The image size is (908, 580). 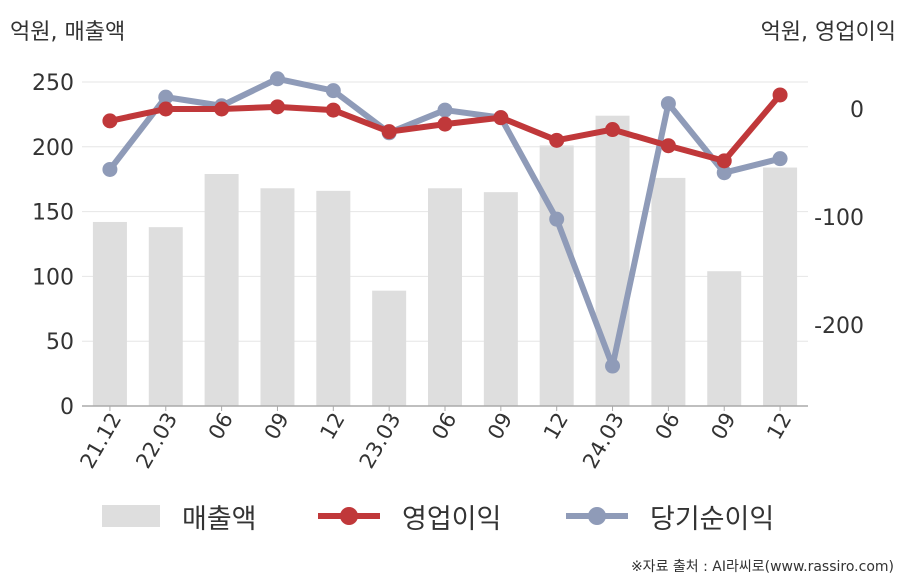 I want to click on left-tick-label: 150, so click(x=53, y=213).